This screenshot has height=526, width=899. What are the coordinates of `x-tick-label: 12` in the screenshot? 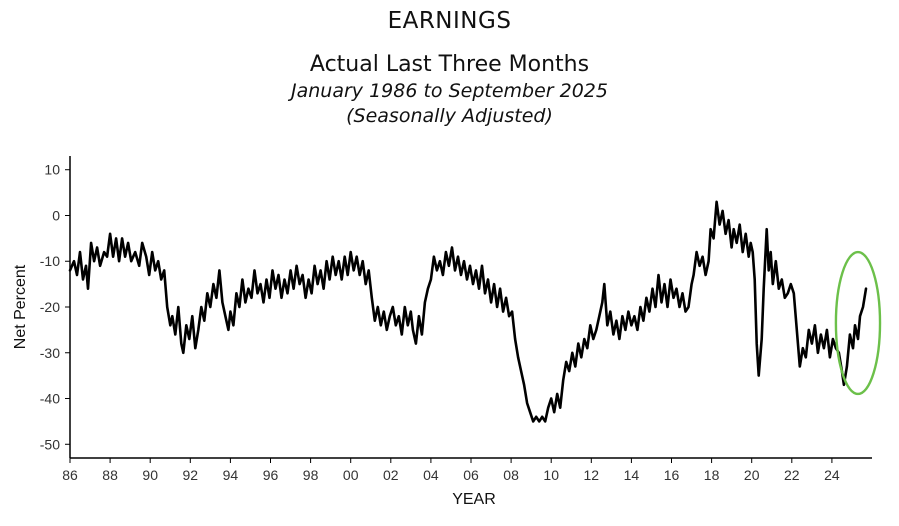 It's located at (592, 475).